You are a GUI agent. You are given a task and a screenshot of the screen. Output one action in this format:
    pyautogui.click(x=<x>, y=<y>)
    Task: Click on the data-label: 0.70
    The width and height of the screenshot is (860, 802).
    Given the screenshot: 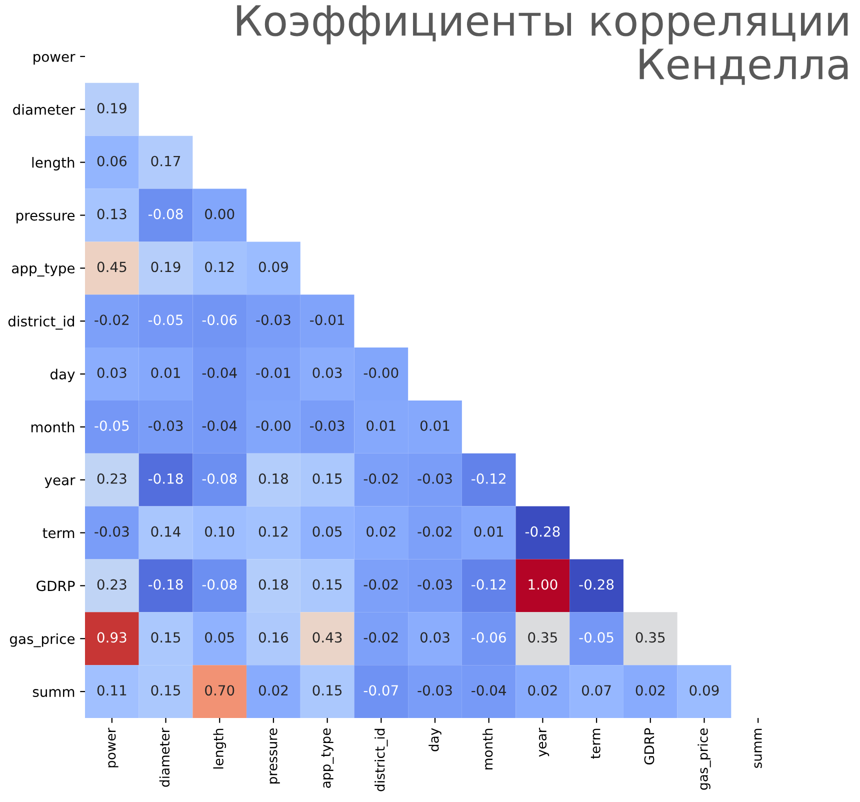 What is the action you would take?
    pyautogui.click(x=219, y=690)
    